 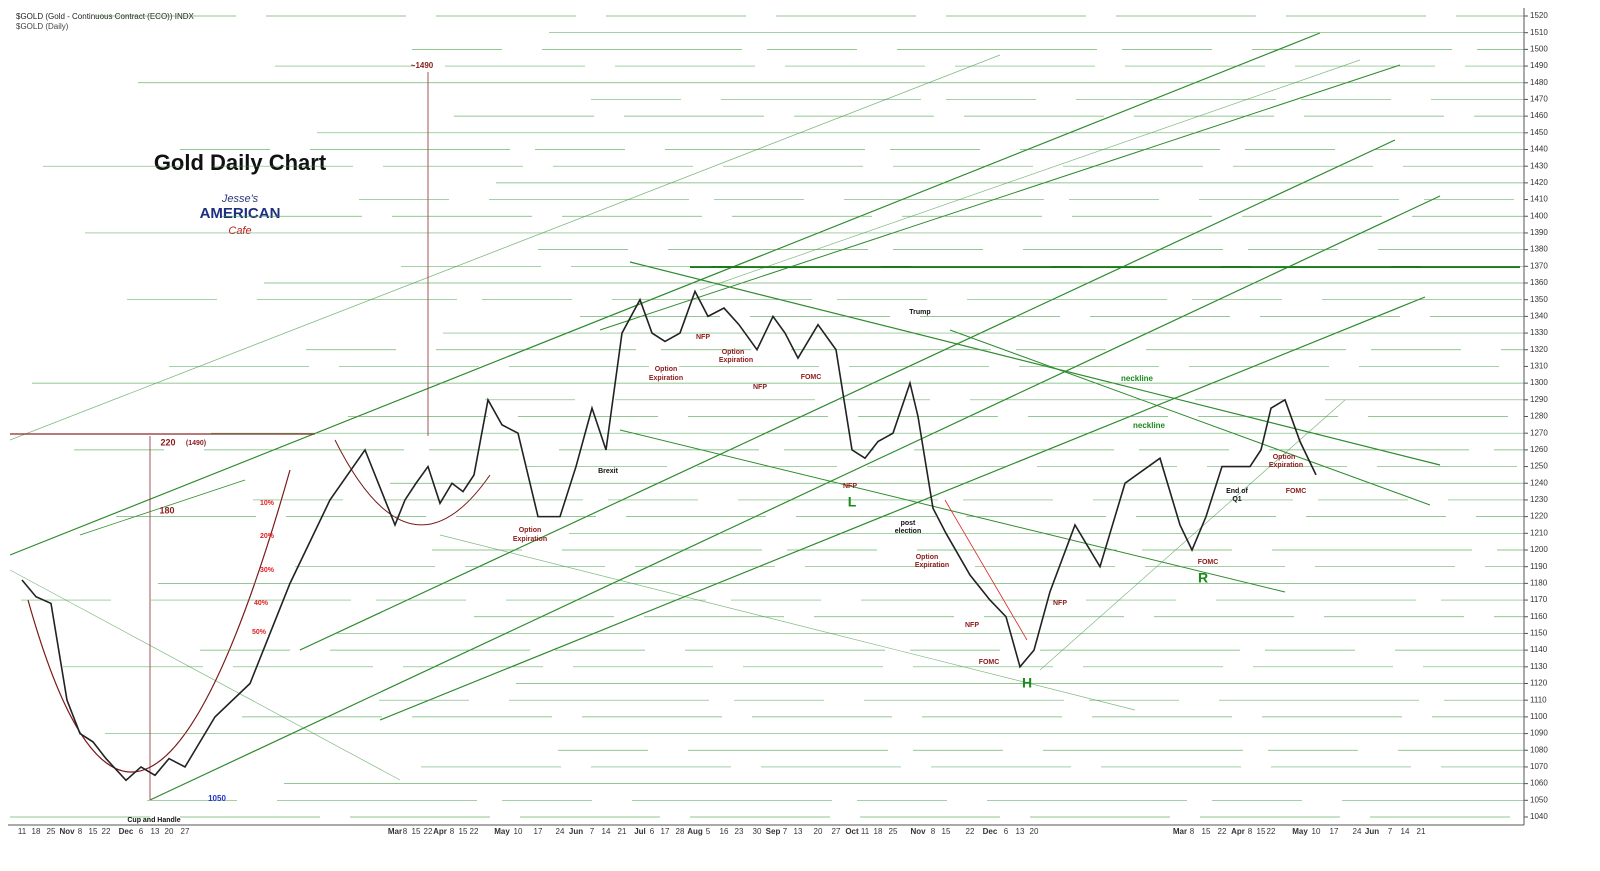 I want to click on annotation: 50%, so click(x=259, y=632).